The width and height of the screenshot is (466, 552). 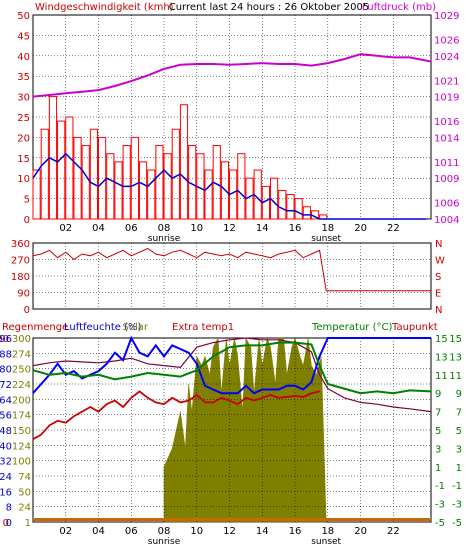 I want to click on humidity-y-tick: 72, so click(x=6, y=385).